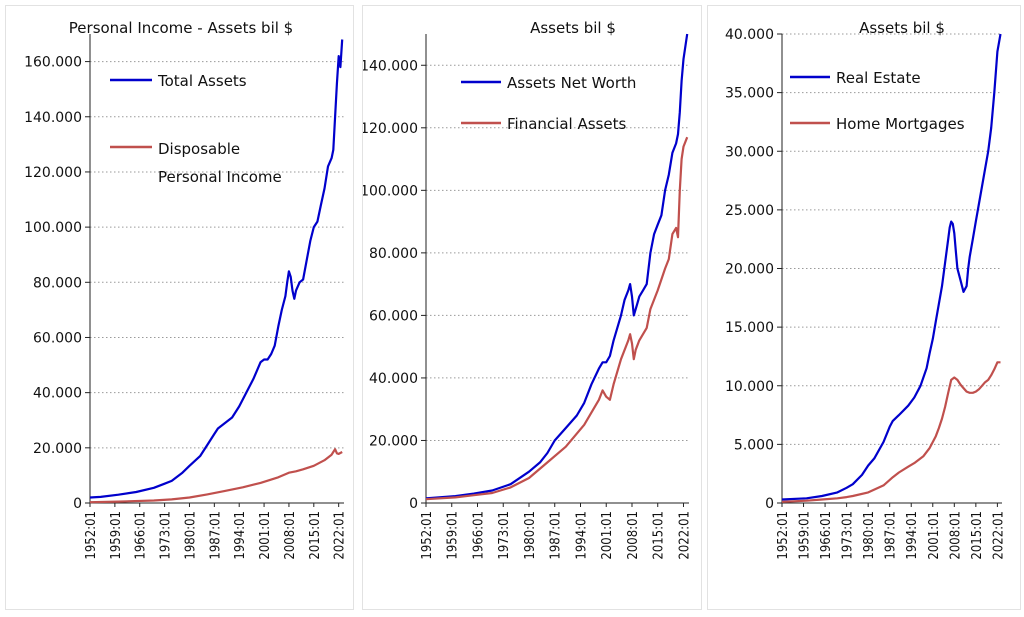 This screenshot has height=617, width=1024. Describe the element at coordinates (566, 124) in the screenshot. I see `legend-label: Financial Assets` at that location.